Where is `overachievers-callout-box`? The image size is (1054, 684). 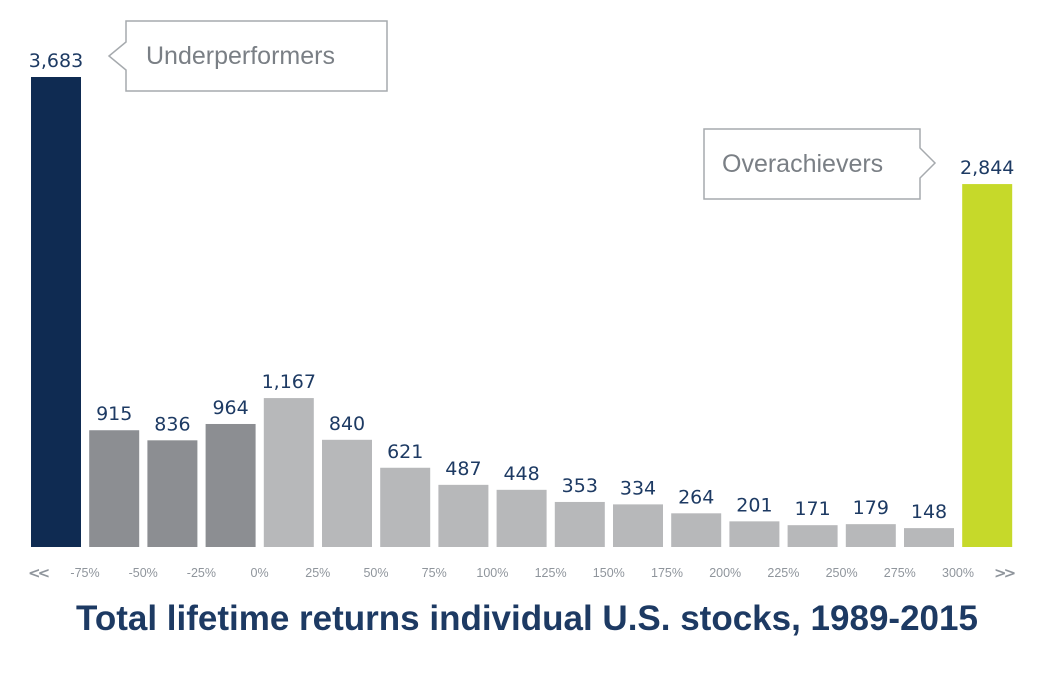
overachievers-callout-box is located at coordinates (820, 164).